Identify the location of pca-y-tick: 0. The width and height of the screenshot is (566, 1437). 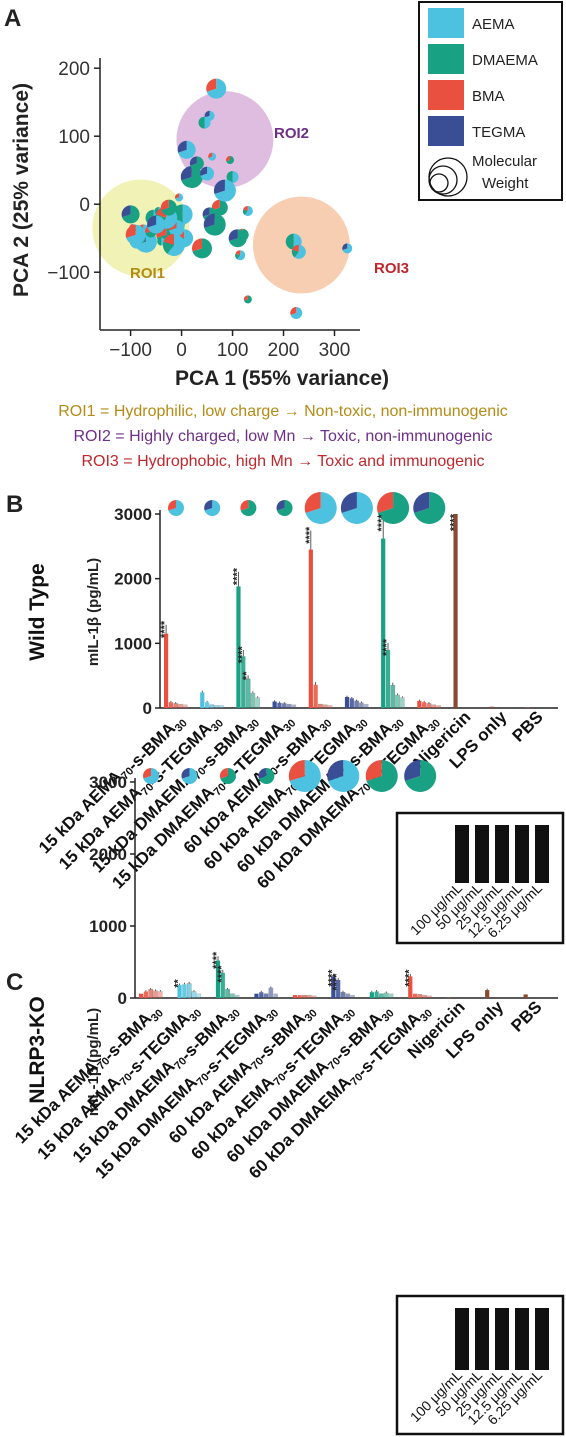
(84, 205).